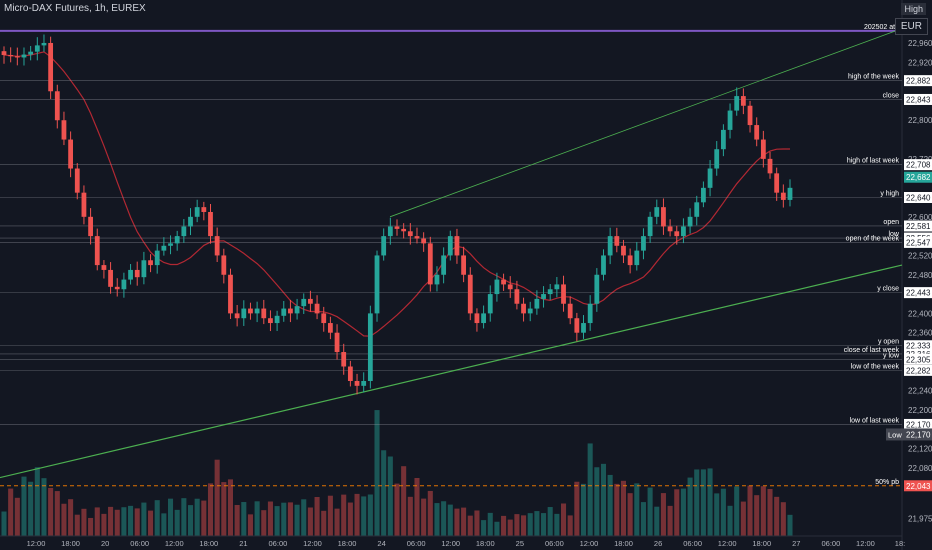  I want to click on level-label: open of the week, so click(873, 238).